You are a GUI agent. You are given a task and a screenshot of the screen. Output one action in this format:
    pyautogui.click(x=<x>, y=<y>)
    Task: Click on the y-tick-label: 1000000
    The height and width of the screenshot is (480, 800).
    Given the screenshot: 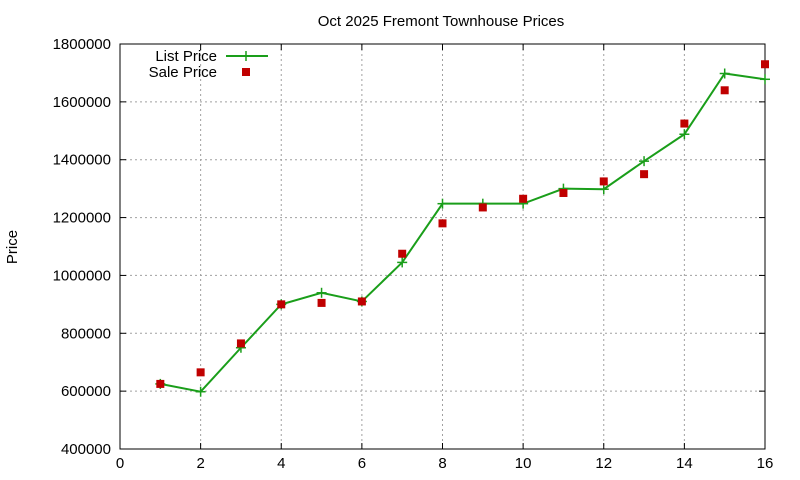 What is the action you would take?
    pyautogui.click(x=82, y=275)
    